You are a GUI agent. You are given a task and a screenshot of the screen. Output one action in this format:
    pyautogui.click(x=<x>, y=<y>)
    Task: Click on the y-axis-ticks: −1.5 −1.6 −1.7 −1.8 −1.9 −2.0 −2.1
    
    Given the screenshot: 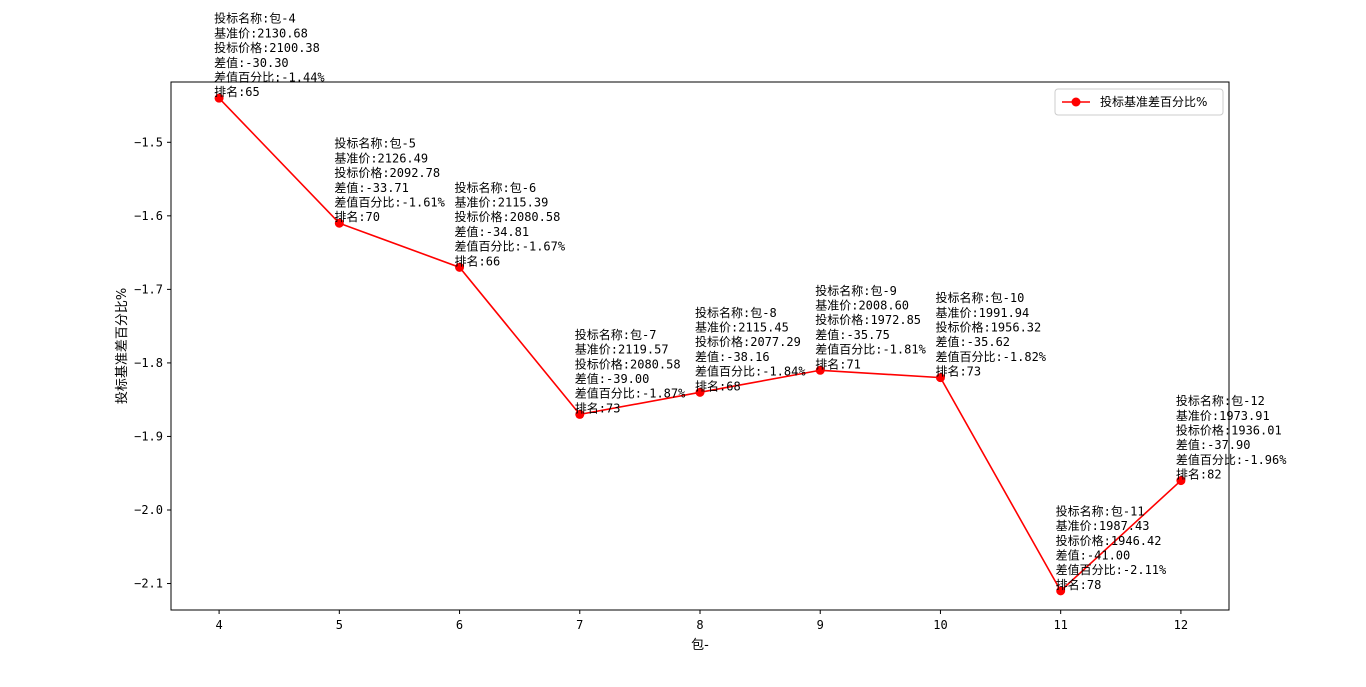 What is the action you would take?
    pyautogui.click(x=152, y=363)
    